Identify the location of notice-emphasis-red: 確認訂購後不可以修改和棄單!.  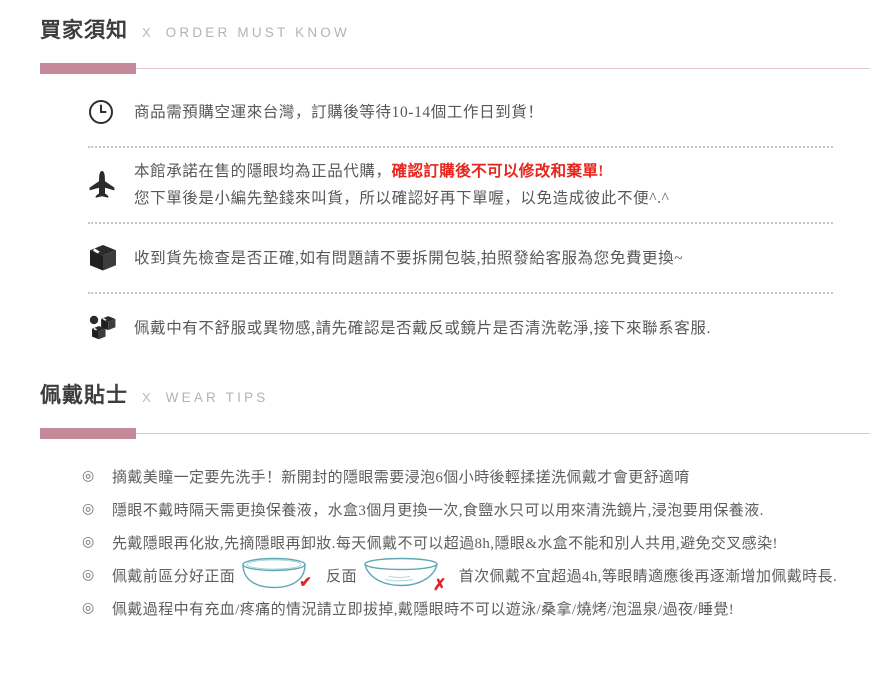
(497, 171).